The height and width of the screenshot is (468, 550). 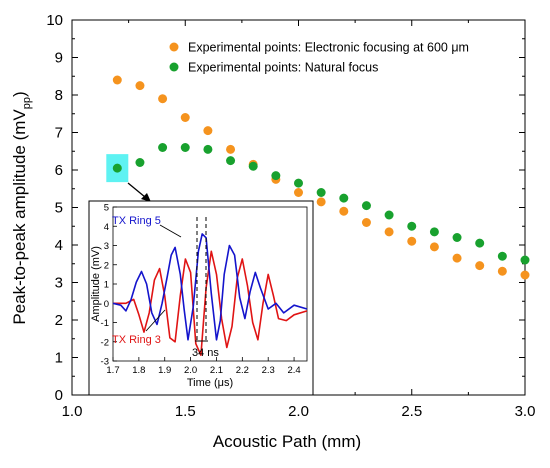 What do you see at coordinates (106, 227) in the screenshot?
I see `inset-y-tick-label: 4` at bounding box center [106, 227].